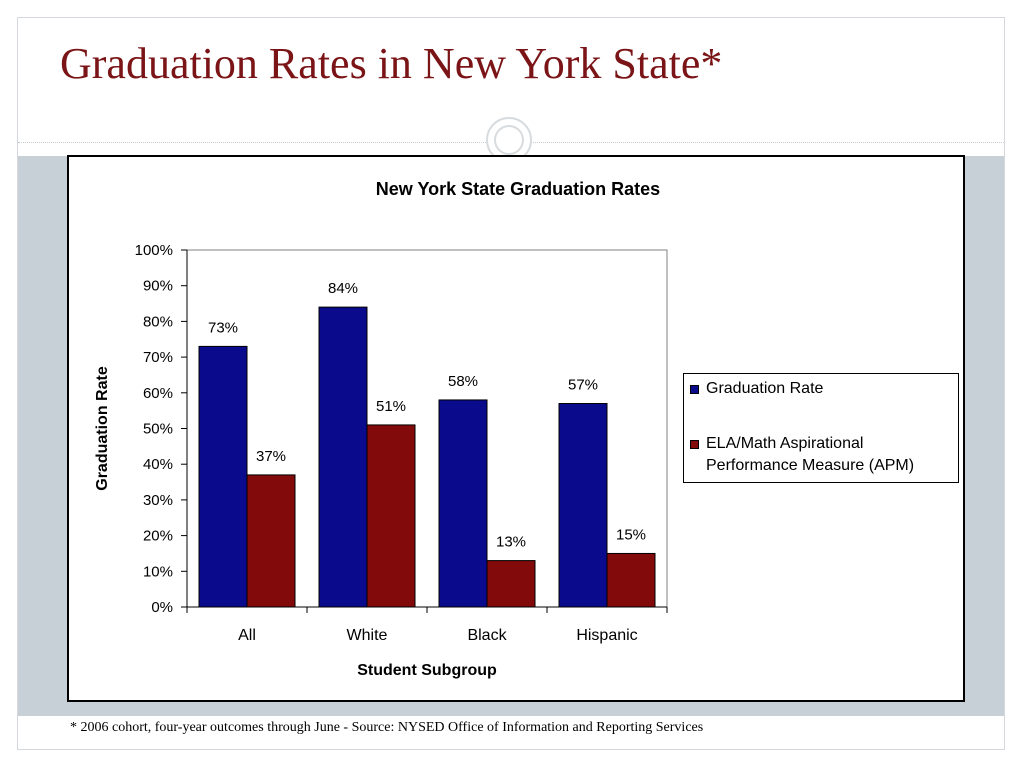 This screenshot has height=768, width=1024. Describe the element at coordinates (511, 542) in the screenshot. I see `data-label: 13%` at that location.